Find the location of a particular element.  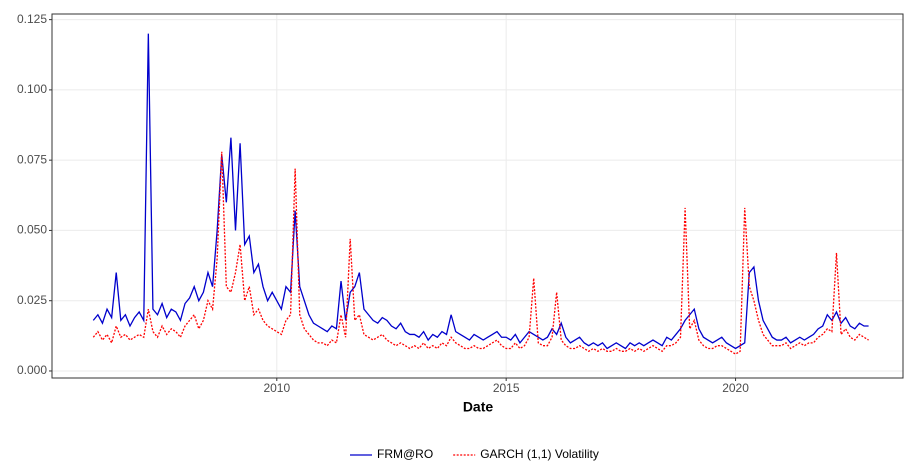

y-tick-label: 0.075 is located at coordinates (32, 159).